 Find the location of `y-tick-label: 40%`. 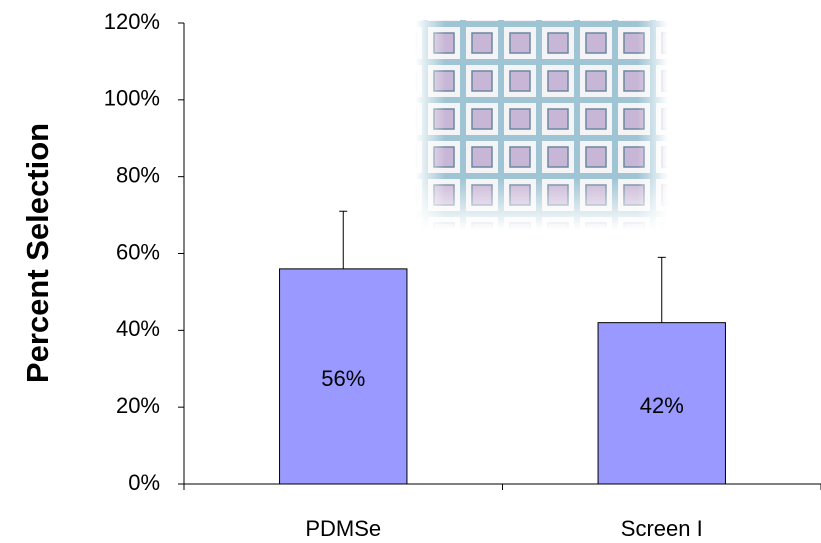

y-tick-label: 40% is located at coordinates (138, 328).